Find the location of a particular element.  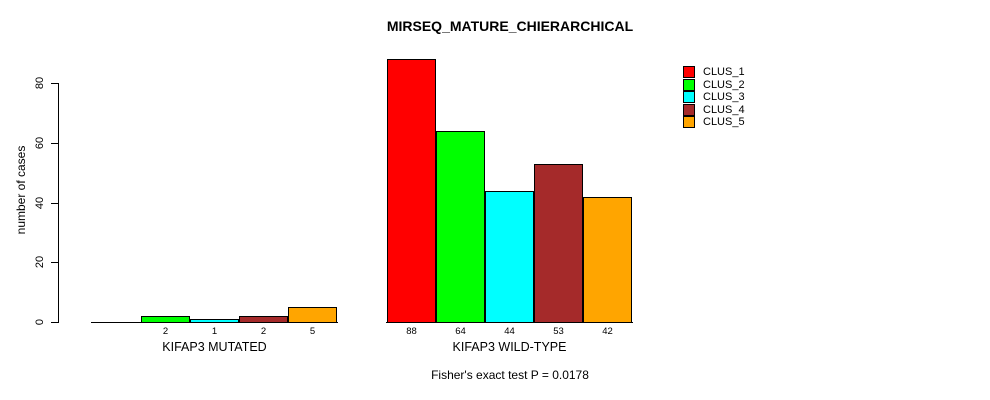

y-tick-label: 20 is located at coordinates (40, 262).